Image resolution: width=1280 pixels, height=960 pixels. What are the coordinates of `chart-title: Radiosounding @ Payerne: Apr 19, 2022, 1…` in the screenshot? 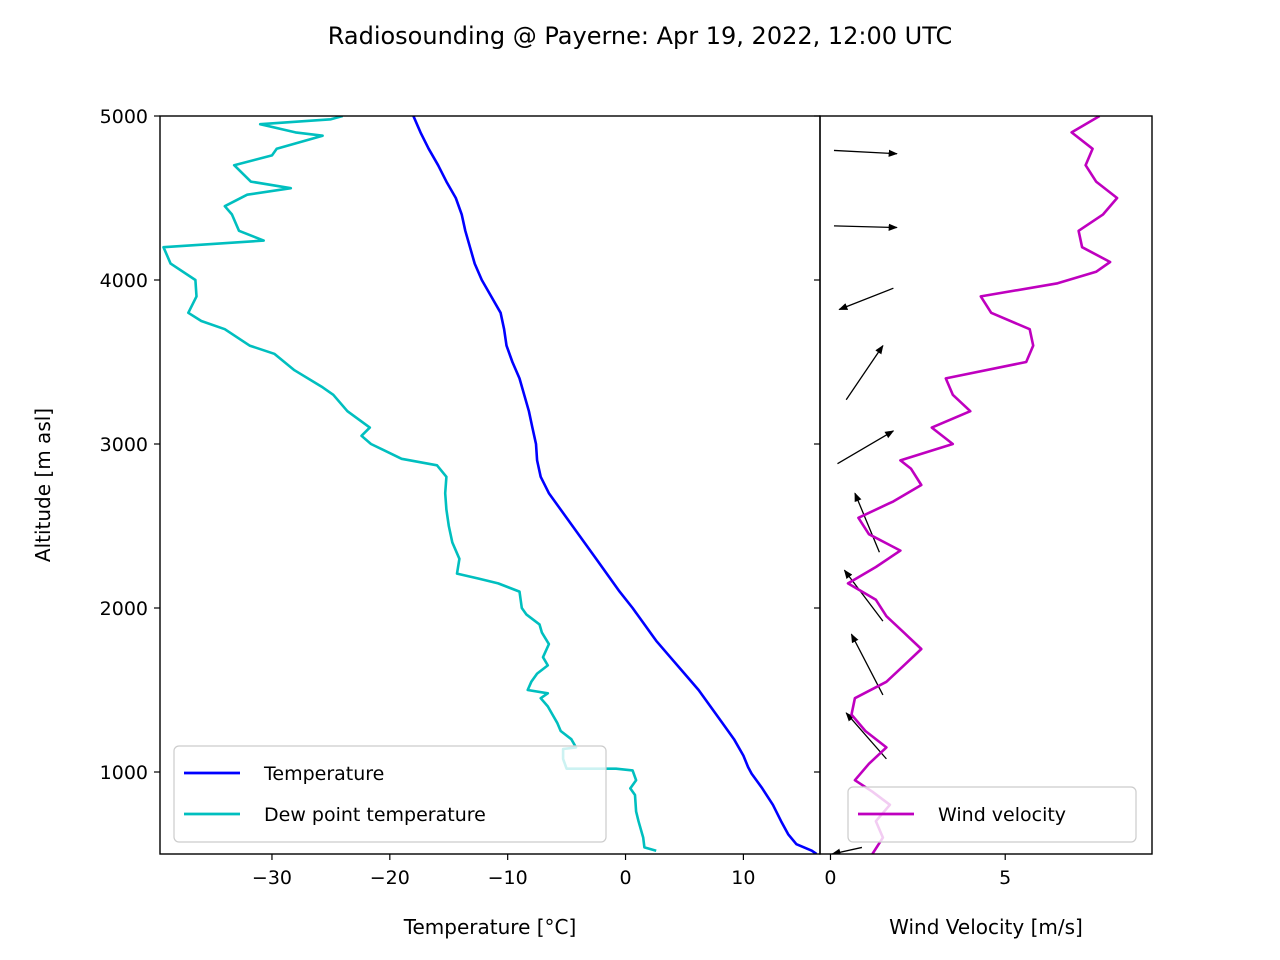 It's located at (640, 36).